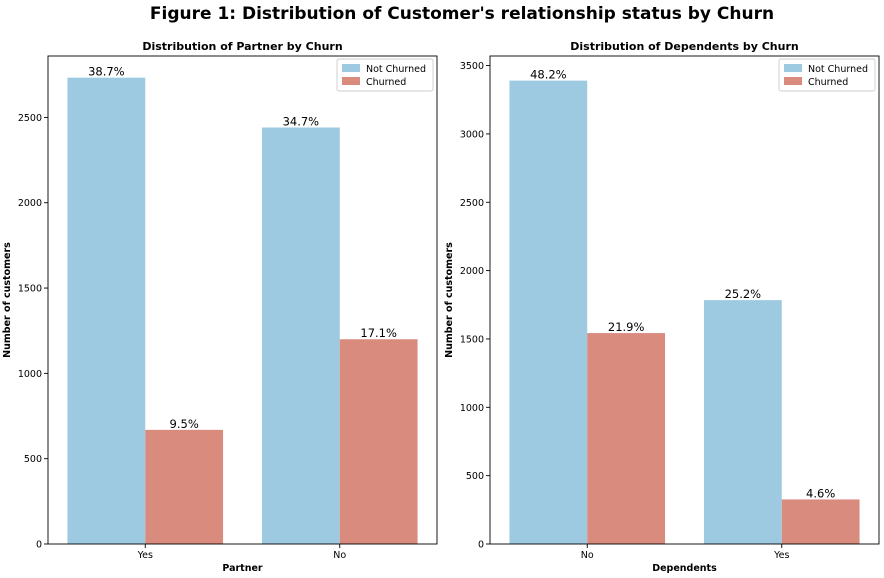  I want to click on chart-title: Distribution of Dependents by Churn, so click(684, 46).